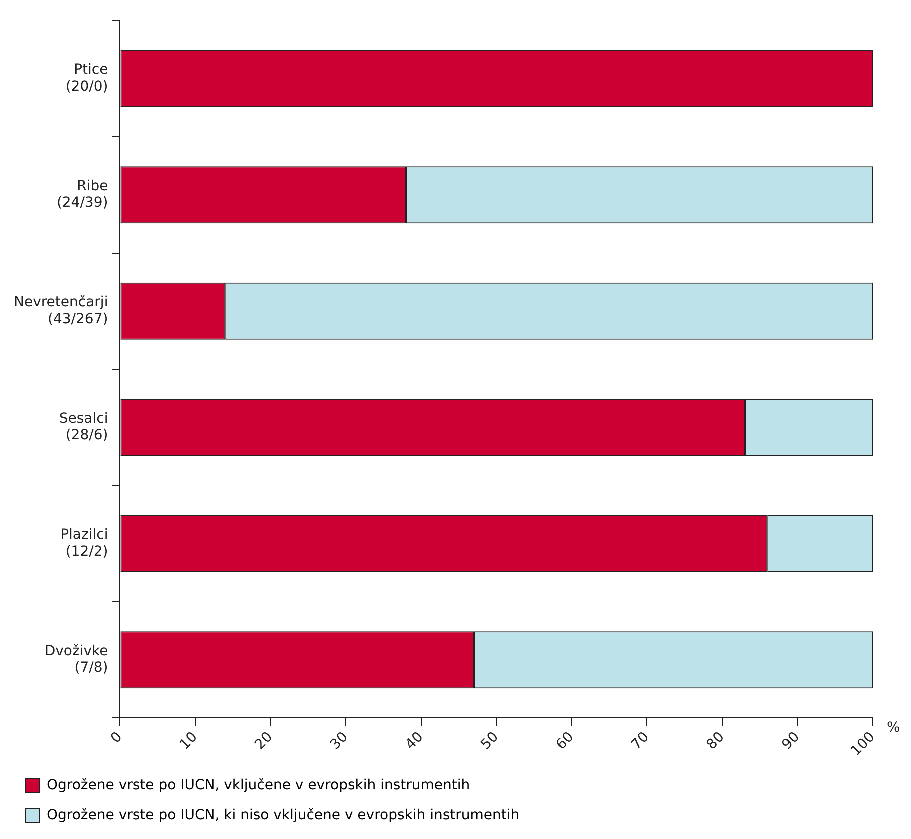  What do you see at coordinates (61, 311) in the screenshot?
I see `y-tick-label: Nevretenčarji (43/267)` at bounding box center [61, 311].